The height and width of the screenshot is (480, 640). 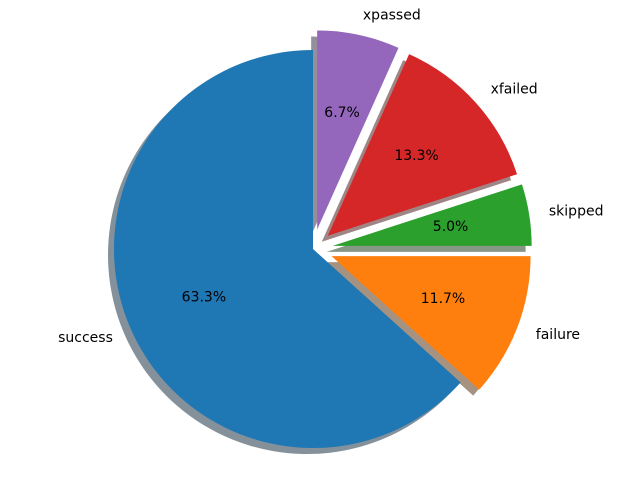 What do you see at coordinates (431, 323) in the screenshot?
I see `pie-slice-failure` at bounding box center [431, 323].